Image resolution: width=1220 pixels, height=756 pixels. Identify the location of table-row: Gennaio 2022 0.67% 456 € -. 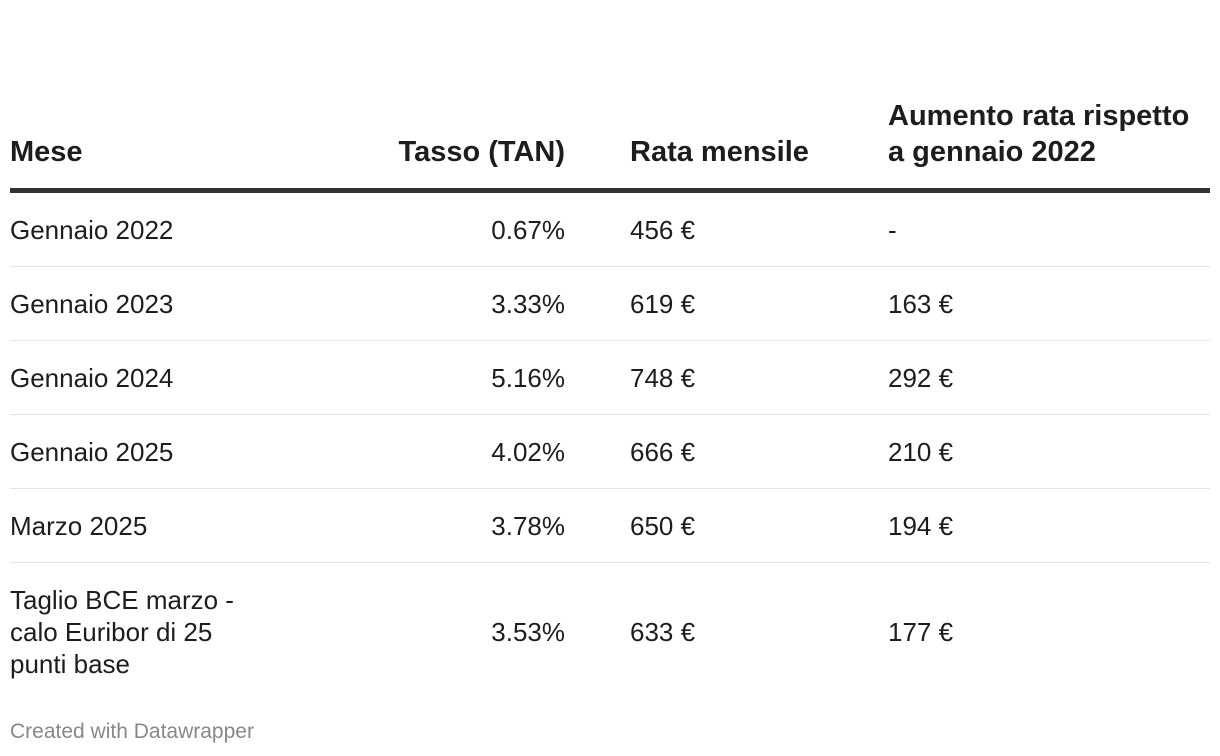
(610, 228).